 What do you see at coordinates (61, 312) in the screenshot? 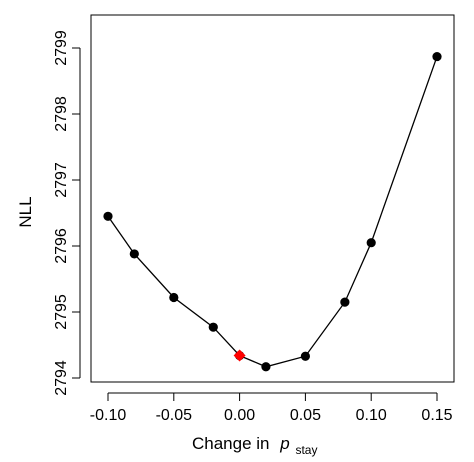
I see `y-tick-label: 2795` at bounding box center [61, 312].